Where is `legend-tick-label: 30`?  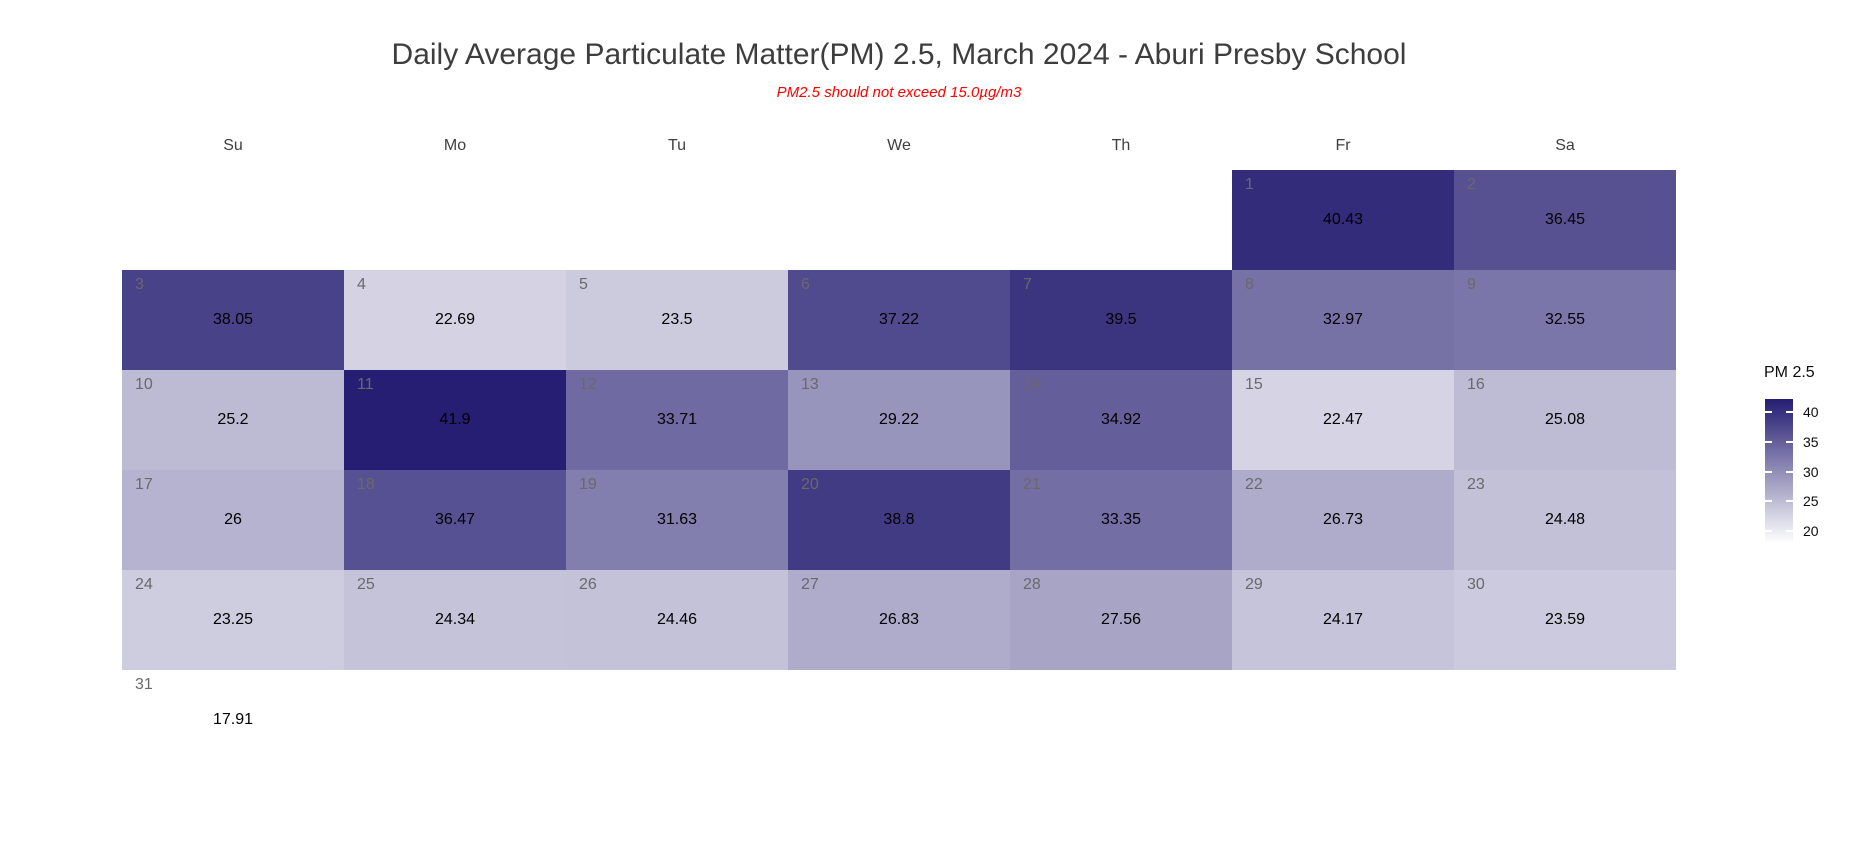
legend-tick-label: 30 is located at coordinates (1811, 471).